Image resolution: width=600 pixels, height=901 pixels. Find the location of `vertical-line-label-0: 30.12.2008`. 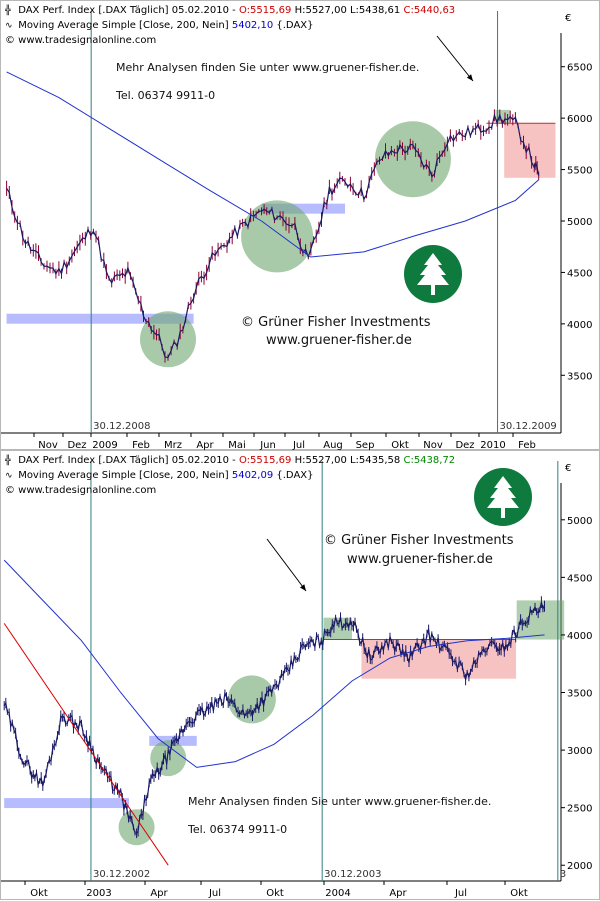

vertical-line-label-0: 30.12.2008 is located at coordinates (121, 426).